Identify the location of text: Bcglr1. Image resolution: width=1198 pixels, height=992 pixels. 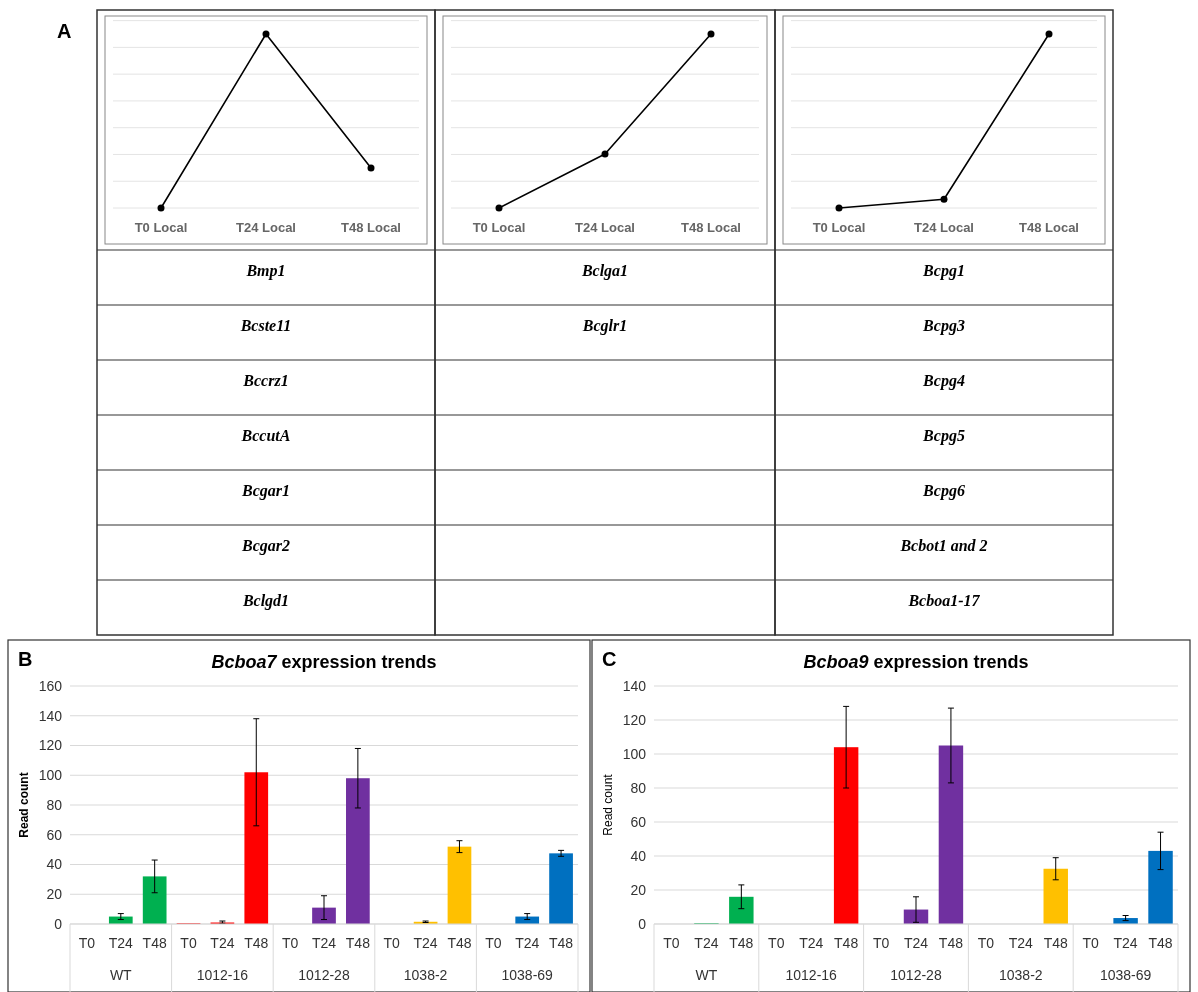
(604, 326).